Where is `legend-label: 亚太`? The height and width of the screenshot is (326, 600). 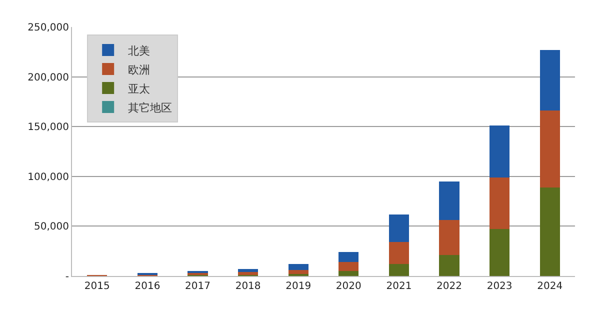
legend-label: 亚太 is located at coordinates (139, 89).